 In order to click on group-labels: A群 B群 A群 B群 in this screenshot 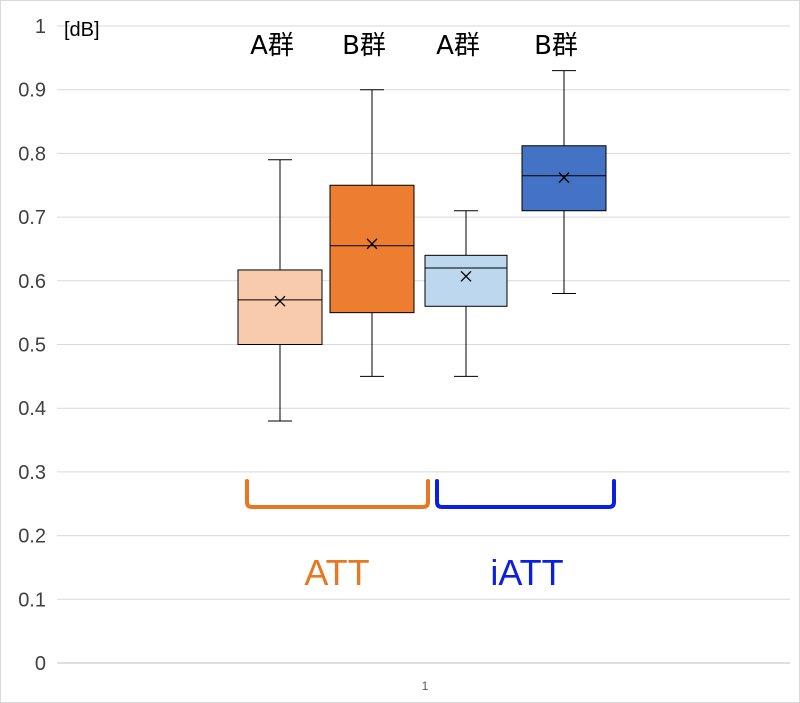, I will do `click(414, 46)`.